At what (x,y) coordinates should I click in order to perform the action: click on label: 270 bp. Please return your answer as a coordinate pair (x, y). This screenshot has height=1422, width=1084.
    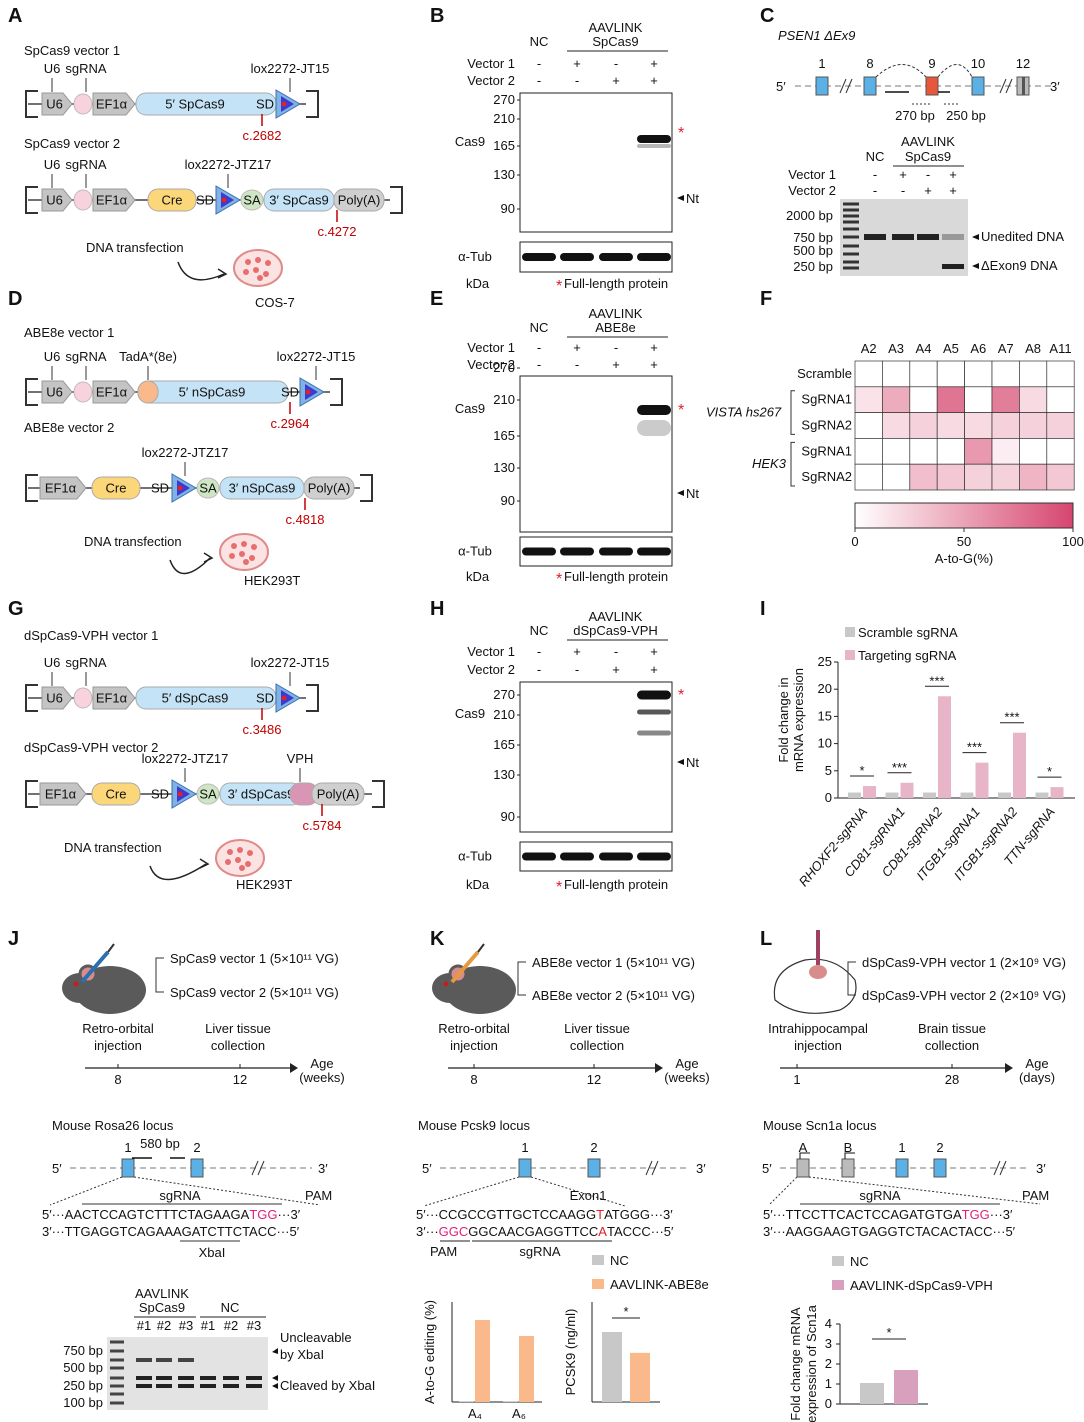
    Looking at the image, I should click on (915, 115).